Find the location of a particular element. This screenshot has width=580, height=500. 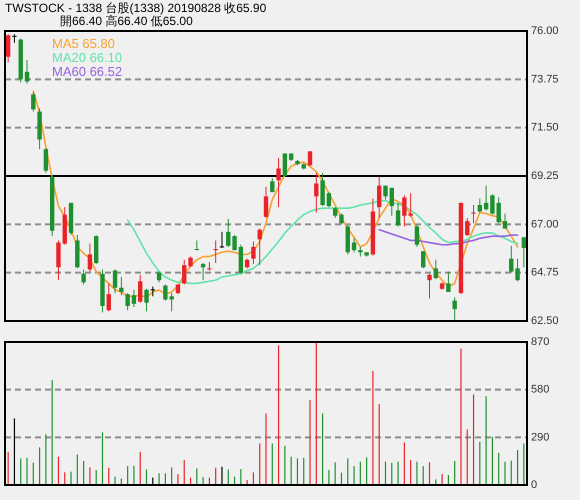

tick-label: 73.75 is located at coordinates (545, 79).